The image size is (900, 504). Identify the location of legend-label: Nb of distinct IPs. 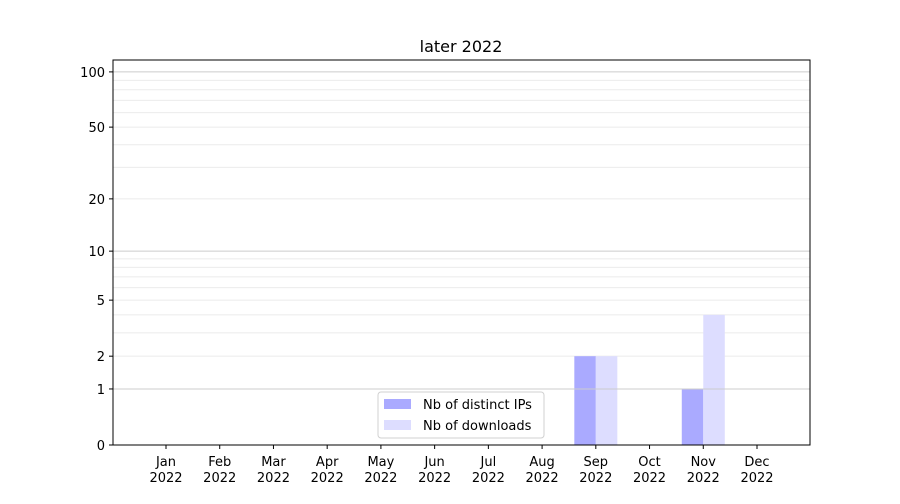
(477, 405).